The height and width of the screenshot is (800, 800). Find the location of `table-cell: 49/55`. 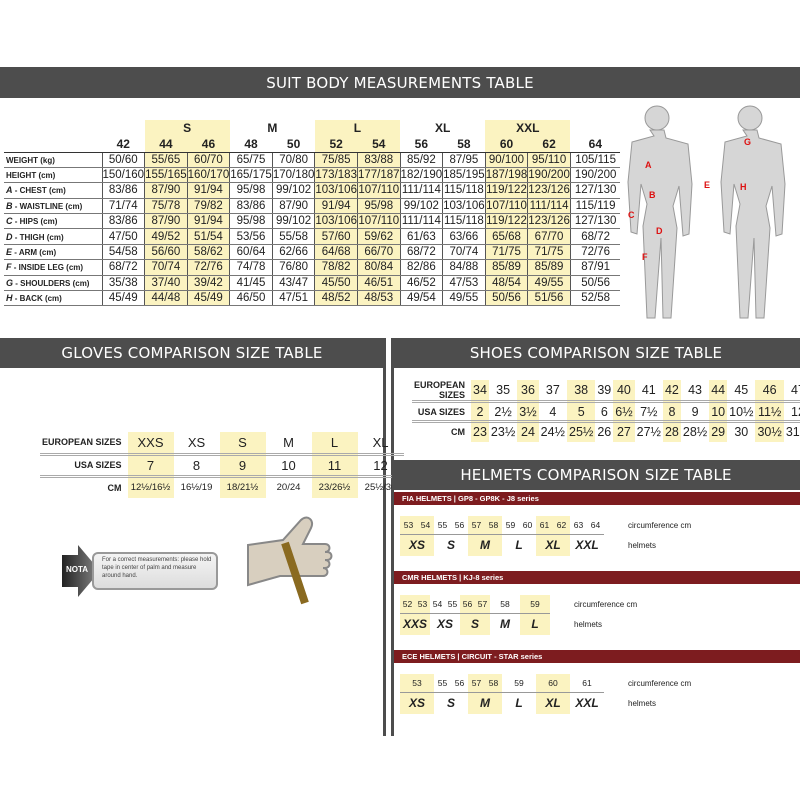

table-cell: 49/55 is located at coordinates (464, 298).